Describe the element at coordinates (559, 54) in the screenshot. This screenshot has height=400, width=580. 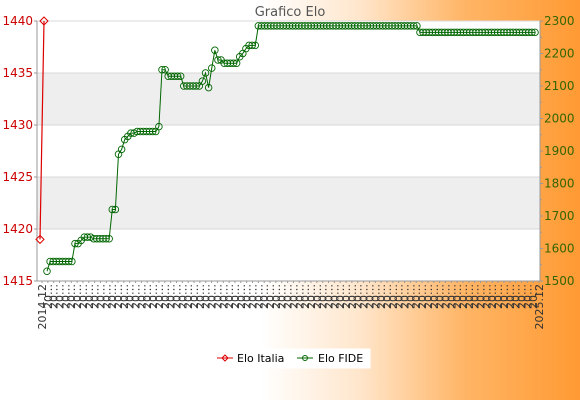
I see `right-tick-label: 2200` at that location.